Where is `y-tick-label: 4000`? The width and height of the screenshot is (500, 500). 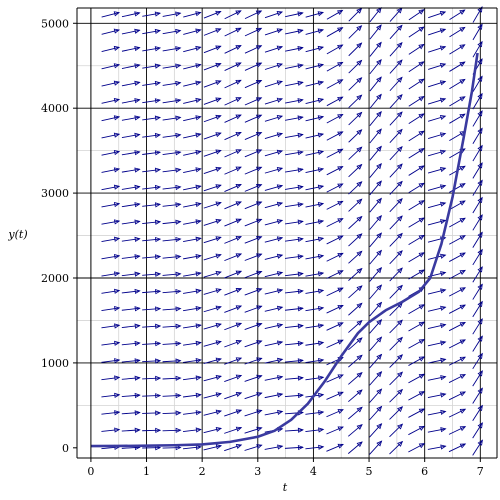
y-tick-label: 4000 is located at coordinates (55, 108).